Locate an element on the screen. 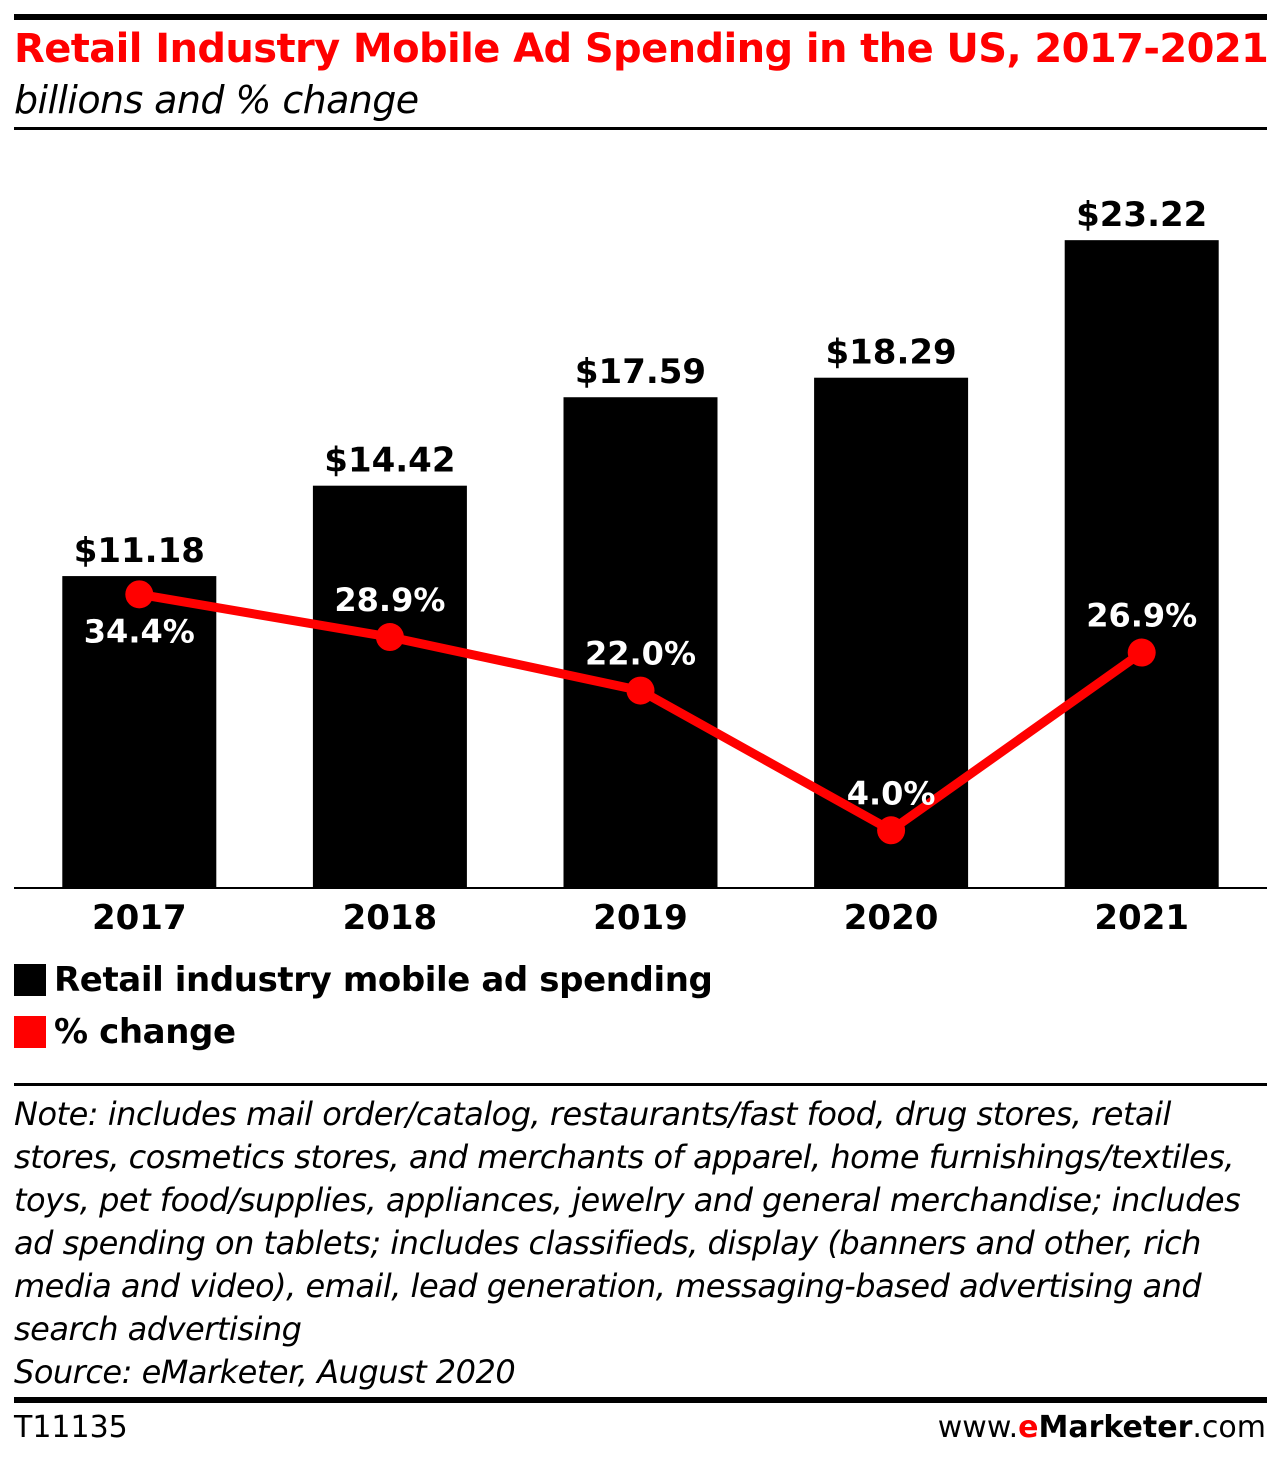 This screenshot has width=1280, height=1466. brand-url: www.eMarketer.com is located at coordinates (1102, 1427).